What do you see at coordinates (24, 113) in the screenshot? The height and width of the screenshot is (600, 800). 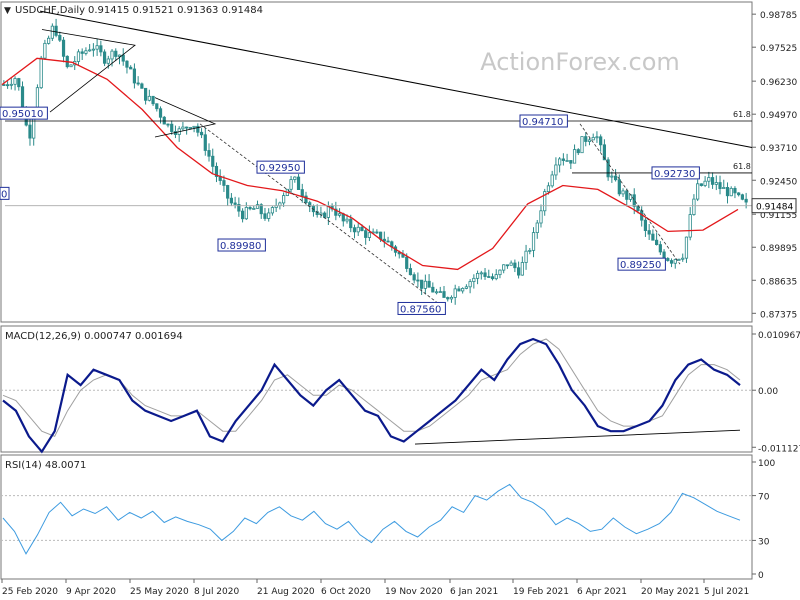 I see `price-marker: 0.95010` at bounding box center [24, 113].